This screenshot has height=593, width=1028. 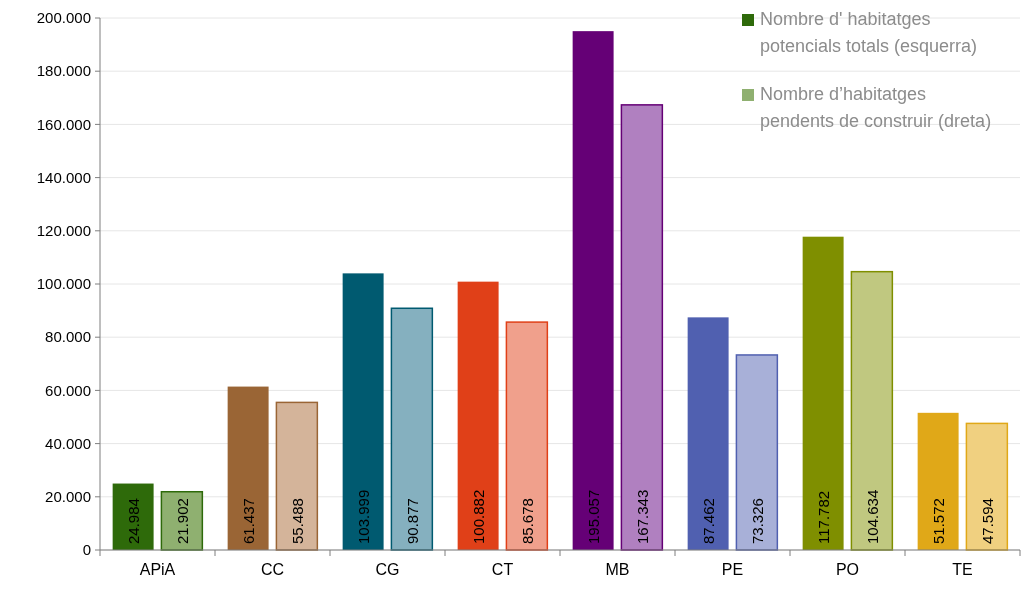 What do you see at coordinates (502, 569) in the screenshot?
I see `x-tick-label: CT` at bounding box center [502, 569].